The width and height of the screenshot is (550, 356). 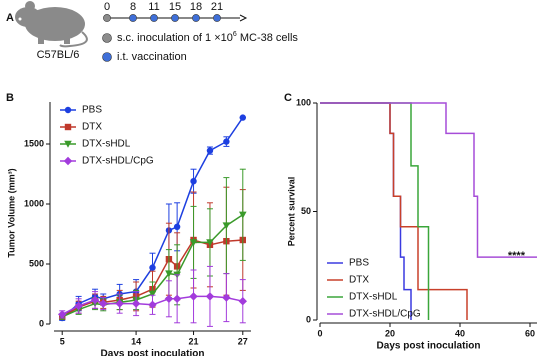 I want to click on y-tick-label: 500, so click(x=36, y=263).